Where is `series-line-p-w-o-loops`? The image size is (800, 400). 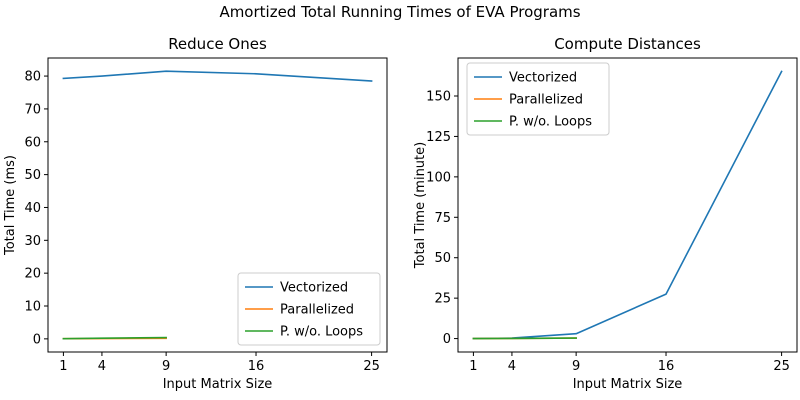
series-line-p-w-o-loops is located at coordinates (114, 338).